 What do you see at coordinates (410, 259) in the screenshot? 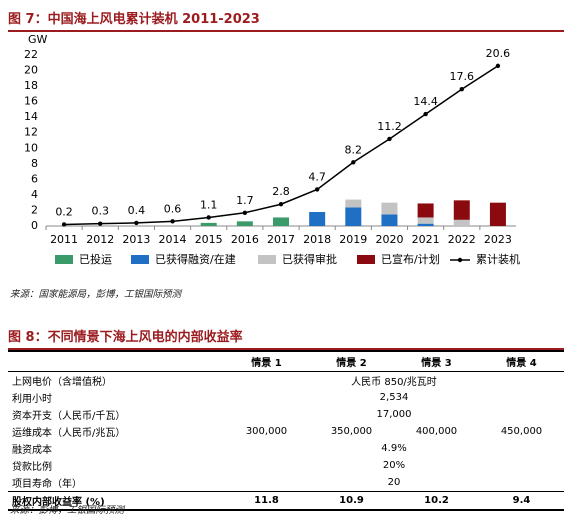
I see `legend-label: 已宣布/计划` at bounding box center [410, 259].